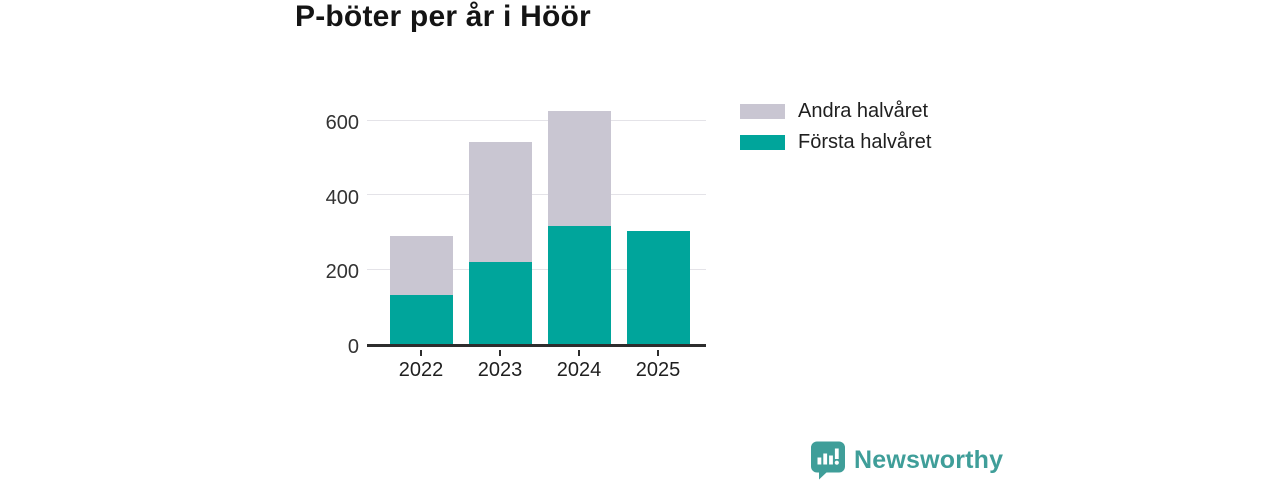 The image size is (1280, 480). What do you see at coordinates (421, 265) in the screenshot?
I see `bar-segment-2022-andra-halvåret` at bounding box center [421, 265].